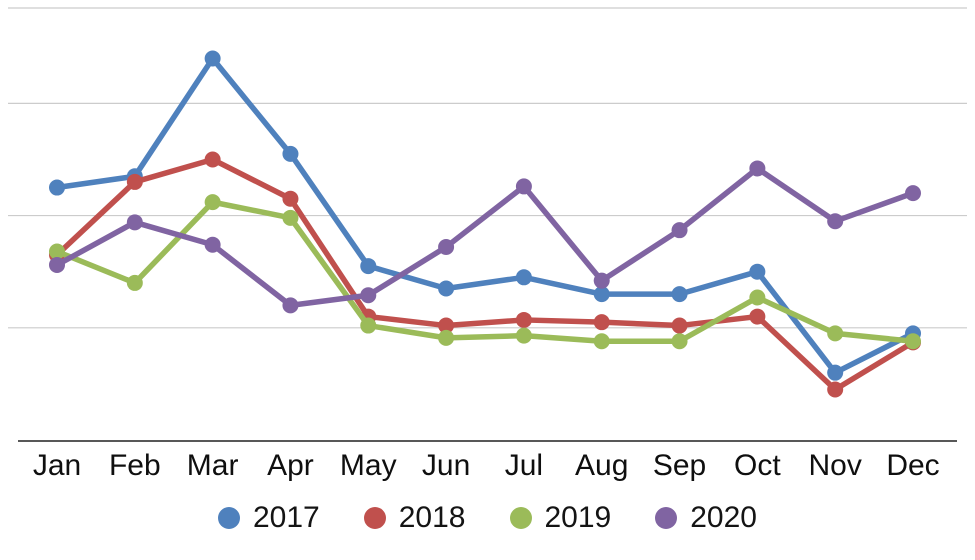  What do you see at coordinates (286, 517) in the screenshot?
I see `legend-label-2017: 2017` at bounding box center [286, 517].